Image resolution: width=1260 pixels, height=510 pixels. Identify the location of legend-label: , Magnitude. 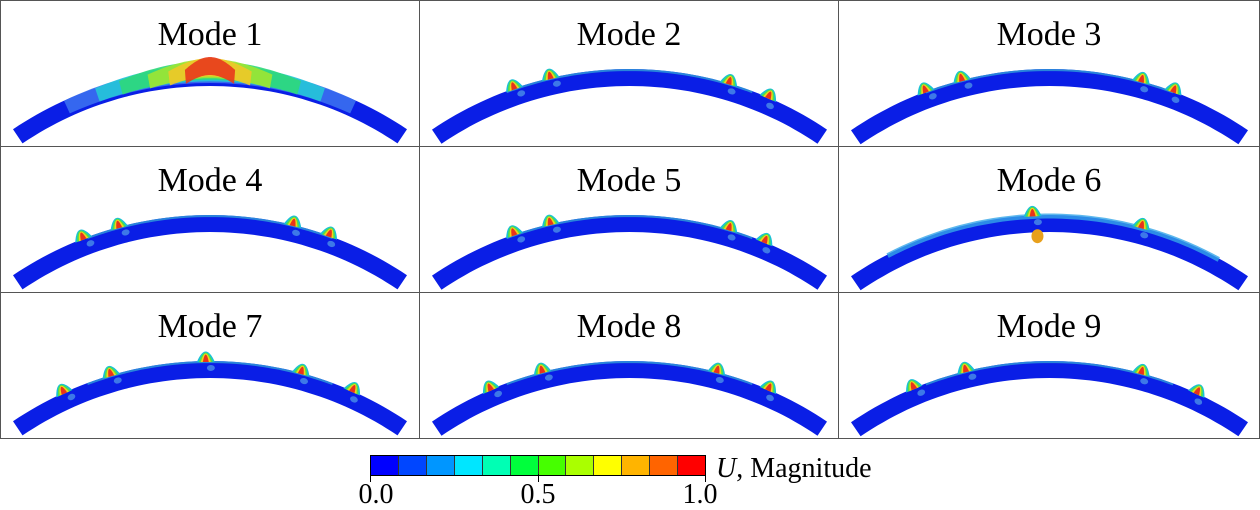
(804, 468).